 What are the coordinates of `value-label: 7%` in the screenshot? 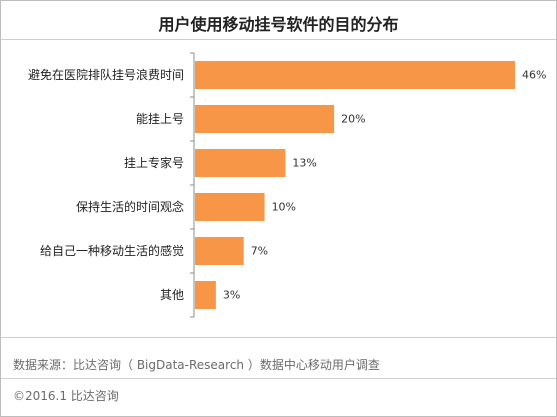 It's located at (259, 251).